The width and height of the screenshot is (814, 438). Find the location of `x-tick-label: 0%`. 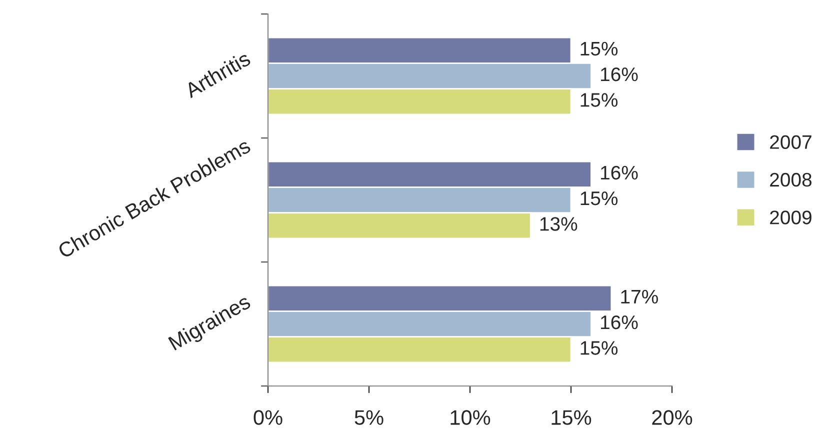

x-tick-label: 0% is located at coordinates (268, 417).